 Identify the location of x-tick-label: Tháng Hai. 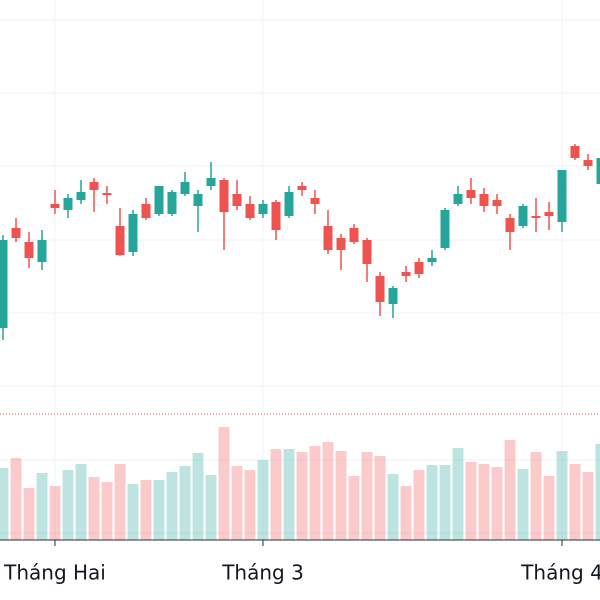
(54, 573).